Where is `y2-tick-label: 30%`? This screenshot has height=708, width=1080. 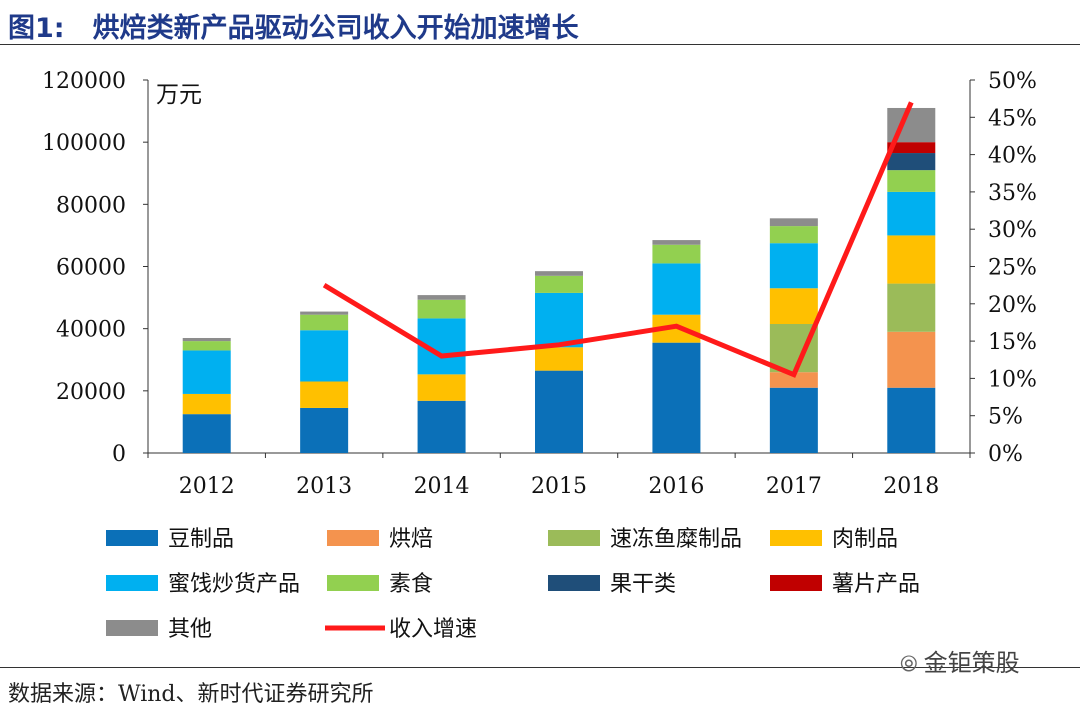 y2-tick-label: 30% is located at coordinates (1012, 230).